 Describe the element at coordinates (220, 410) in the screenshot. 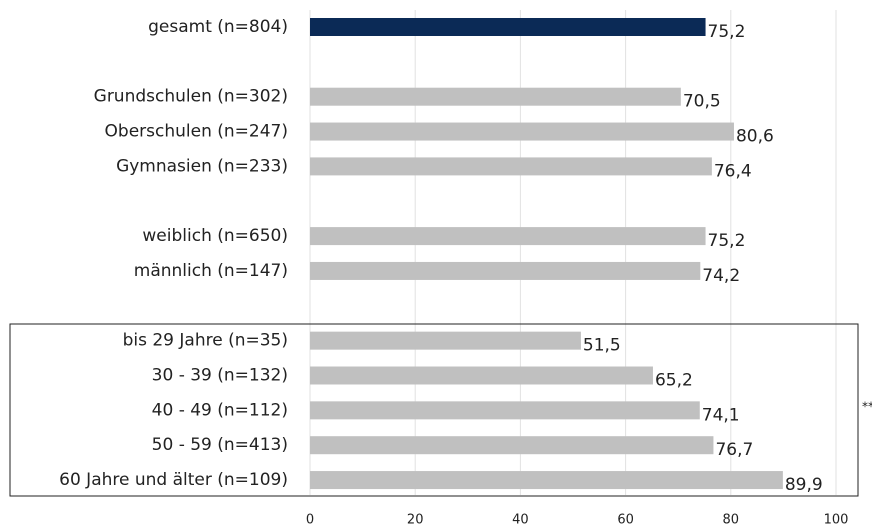

I see `y-tick-label: 40 - 49 (n=112)` at that location.